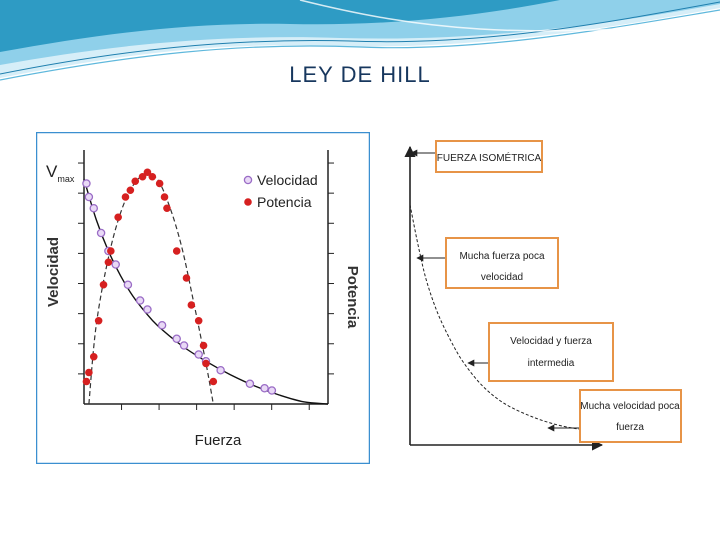 This screenshot has height=540, width=720. I want to click on annotation-intermediate-line1: Velocidad y fuerza, so click(551, 341).